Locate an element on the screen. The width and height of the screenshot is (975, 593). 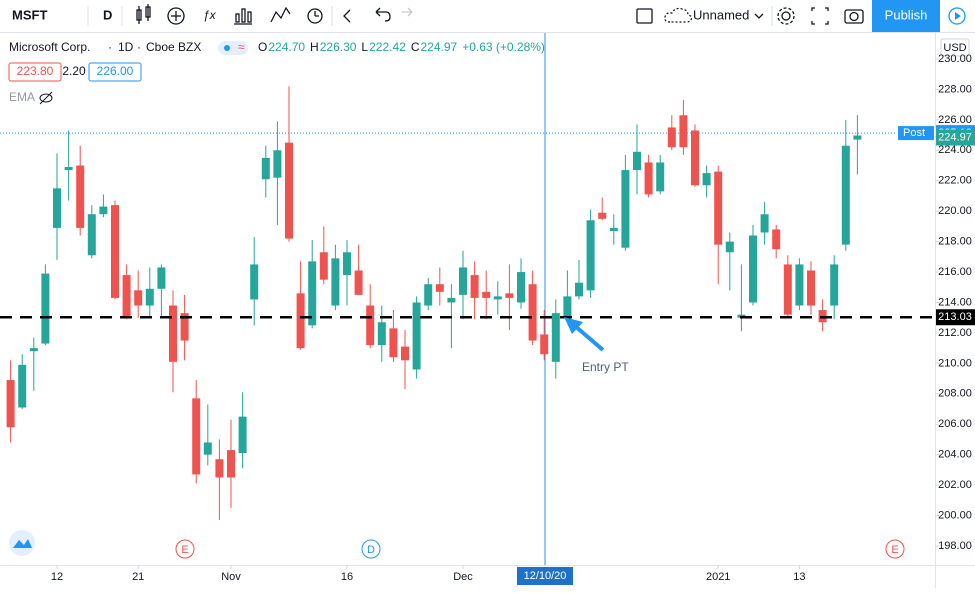
compare-icon is located at coordinates (176, 16).